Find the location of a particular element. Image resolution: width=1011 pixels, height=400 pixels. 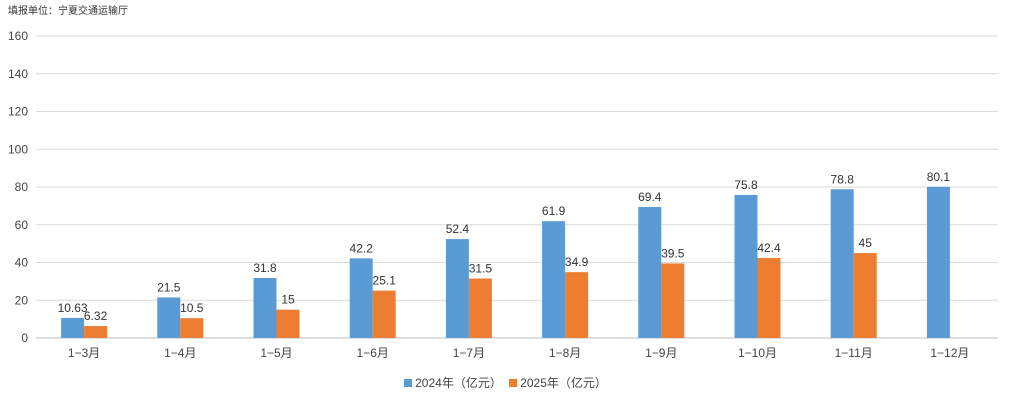

data-label: 61.9 is located at coordinates (554, 211).